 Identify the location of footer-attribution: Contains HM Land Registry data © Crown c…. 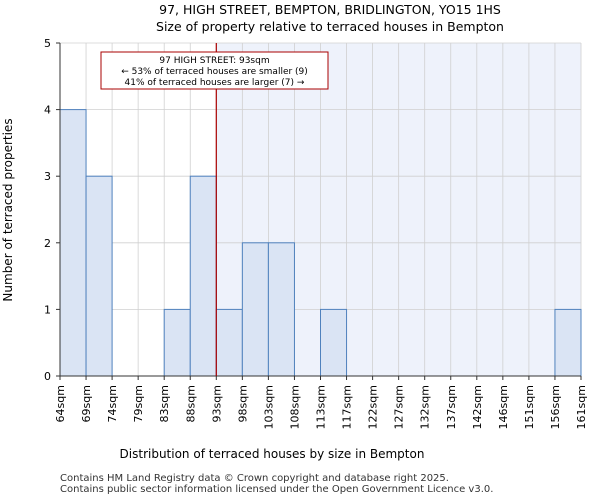
(276, 484).